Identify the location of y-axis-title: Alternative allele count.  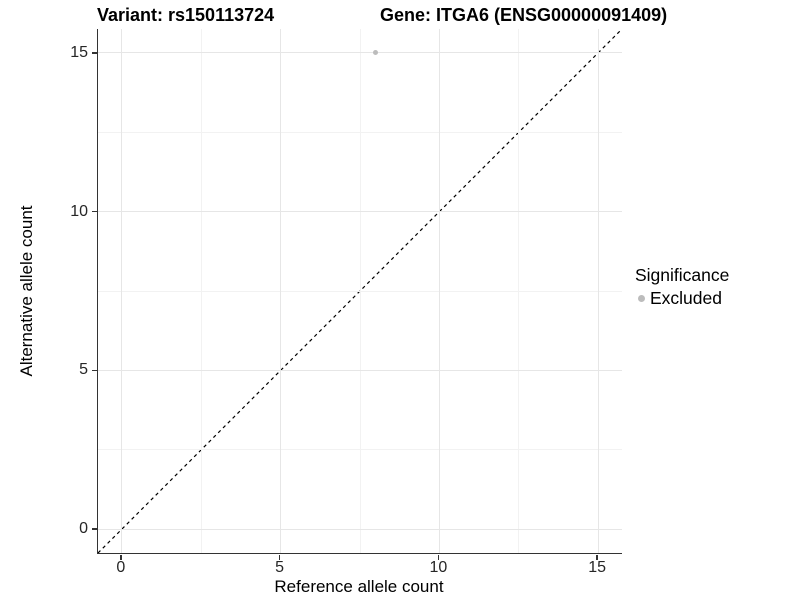
(26, 291).